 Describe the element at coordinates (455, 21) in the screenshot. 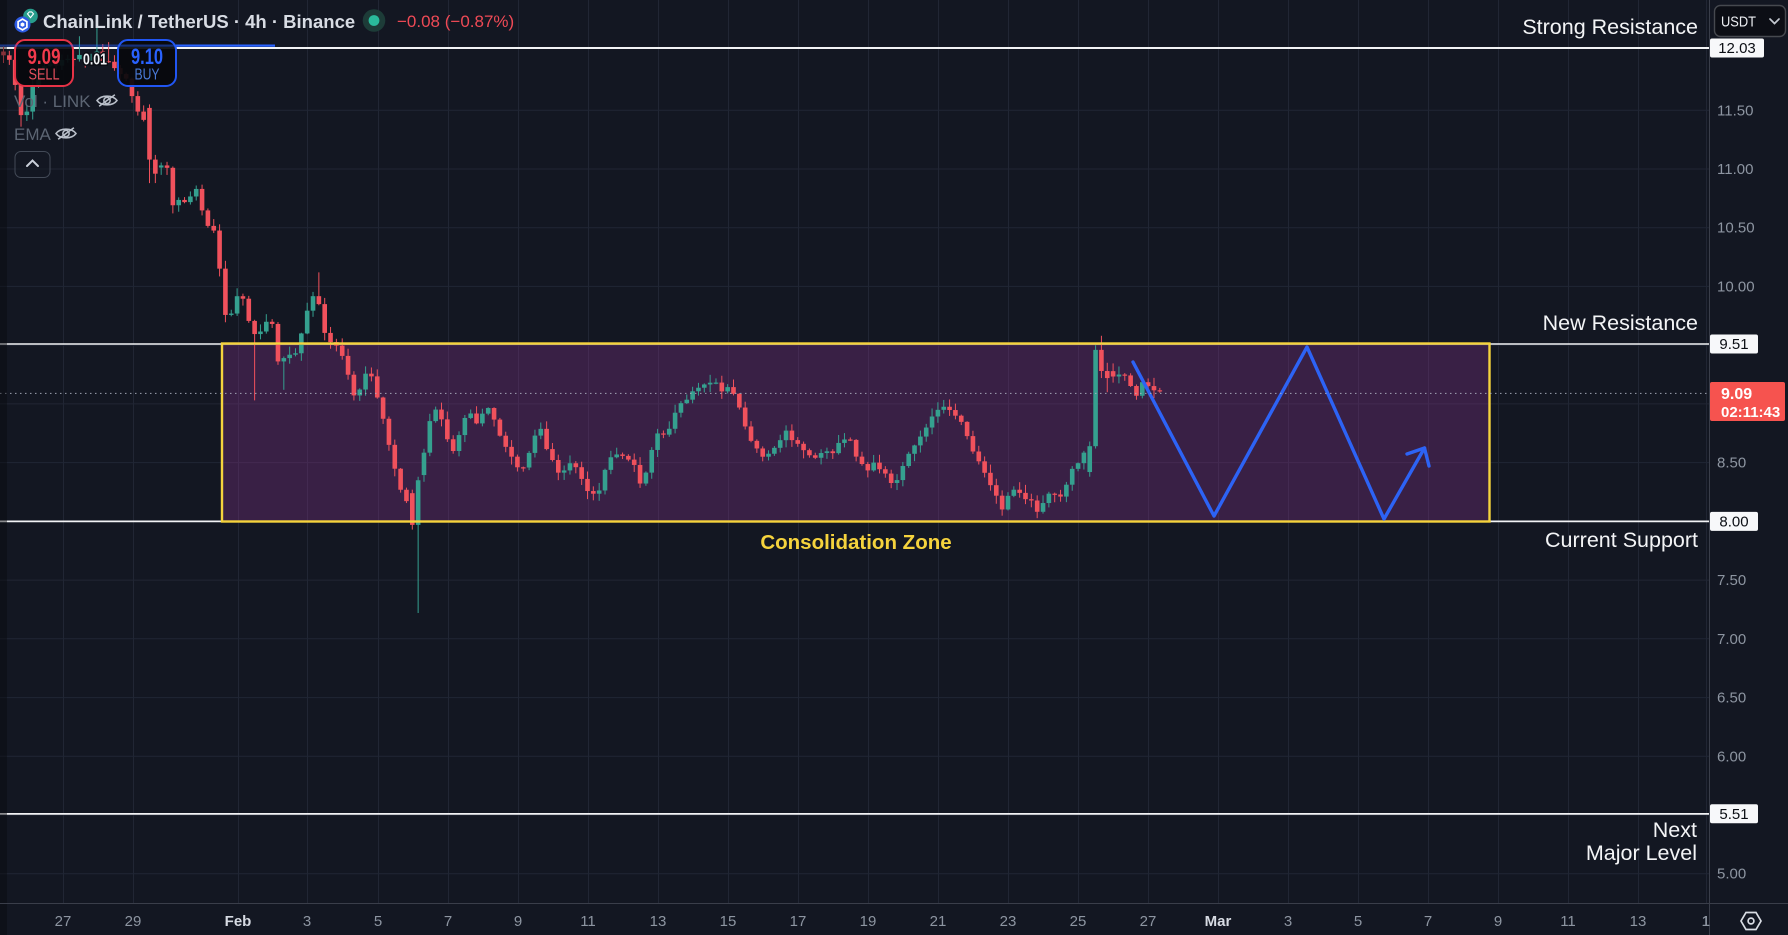

I see `svg-text: −0.08 (−0.87%)` at that location.